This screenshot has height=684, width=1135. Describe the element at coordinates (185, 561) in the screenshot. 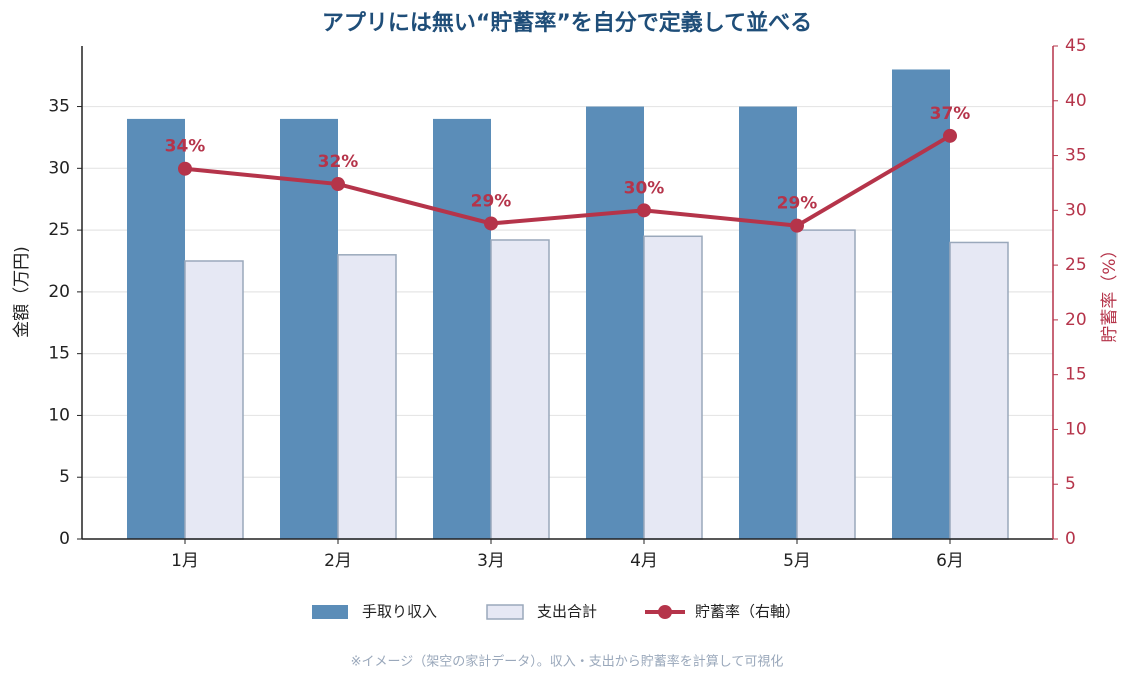

I see `x-tick-label: 1月` at that location.